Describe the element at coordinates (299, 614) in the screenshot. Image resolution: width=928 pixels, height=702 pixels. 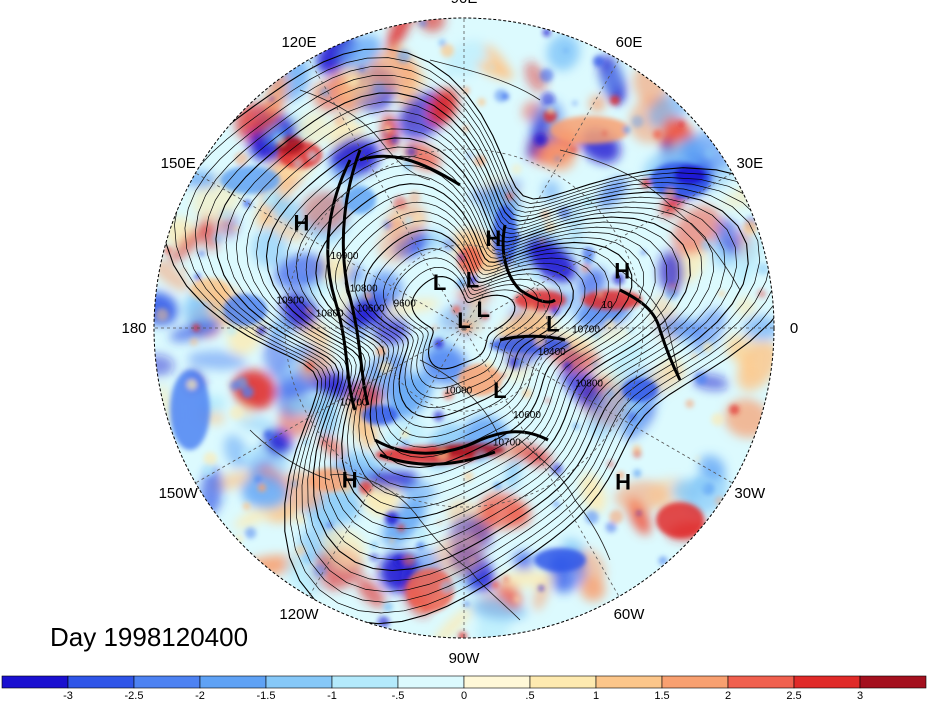
I see `longitude-label: 120W` at that location.